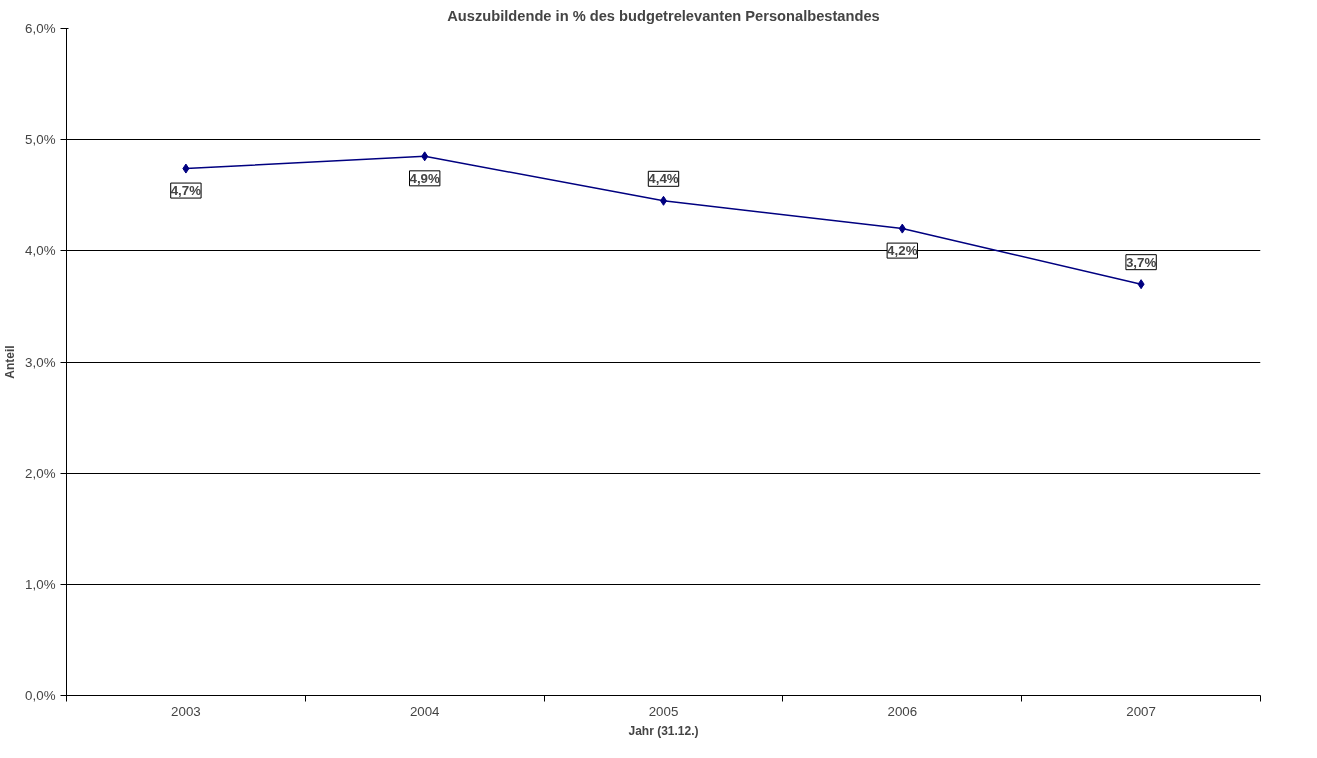 The height and width of the screenshot is (758, 1317). What do you see at coordinates (1141, 711) in the screenshot?
I see `x-tick-label: 2007` at bounding box center [1141, 711].